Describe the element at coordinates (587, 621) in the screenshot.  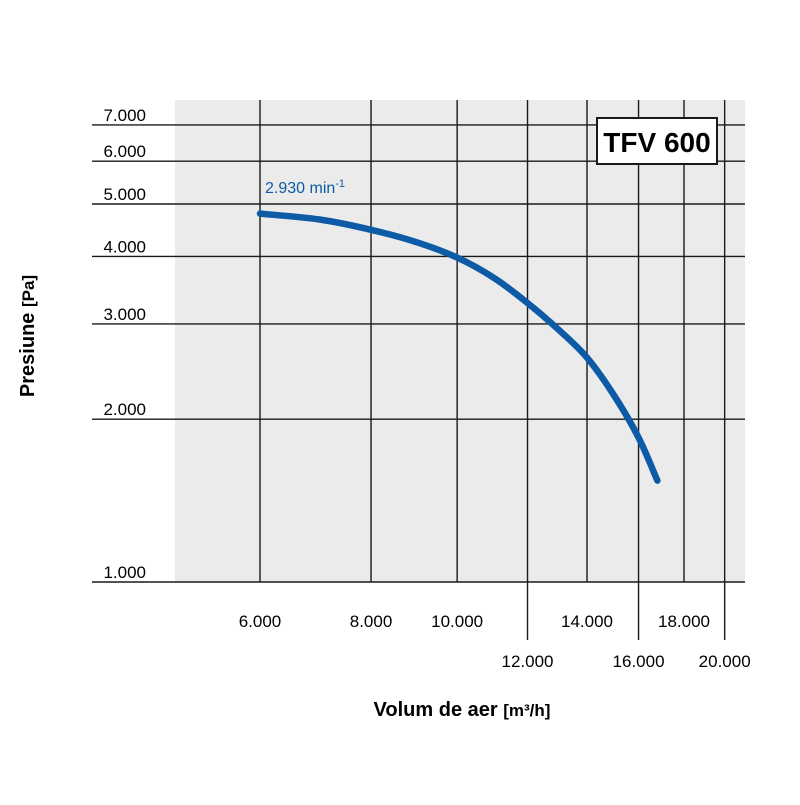
I see `x-tick-label: 14.000` at that location.